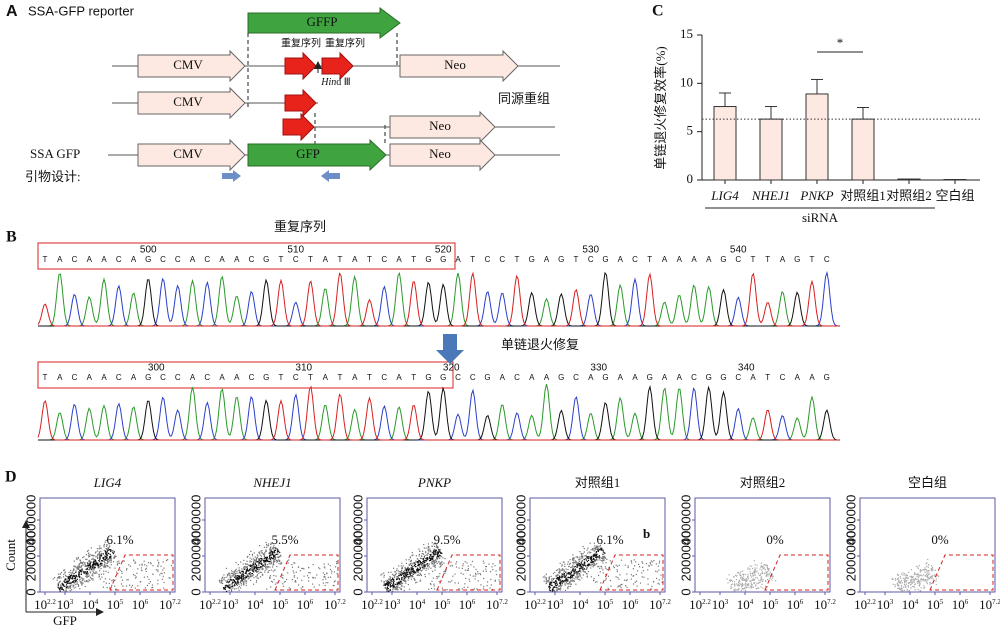 Image resolution: width=1000 pixels, height=629 pixels. I want to click on repair-title: 单链退火修复, so click(540, 344).